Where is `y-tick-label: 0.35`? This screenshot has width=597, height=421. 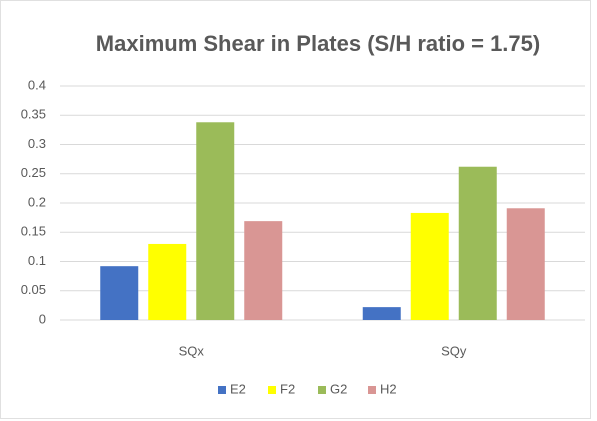
y-tick-label: 0.35 is located at coordinates (33, 114).